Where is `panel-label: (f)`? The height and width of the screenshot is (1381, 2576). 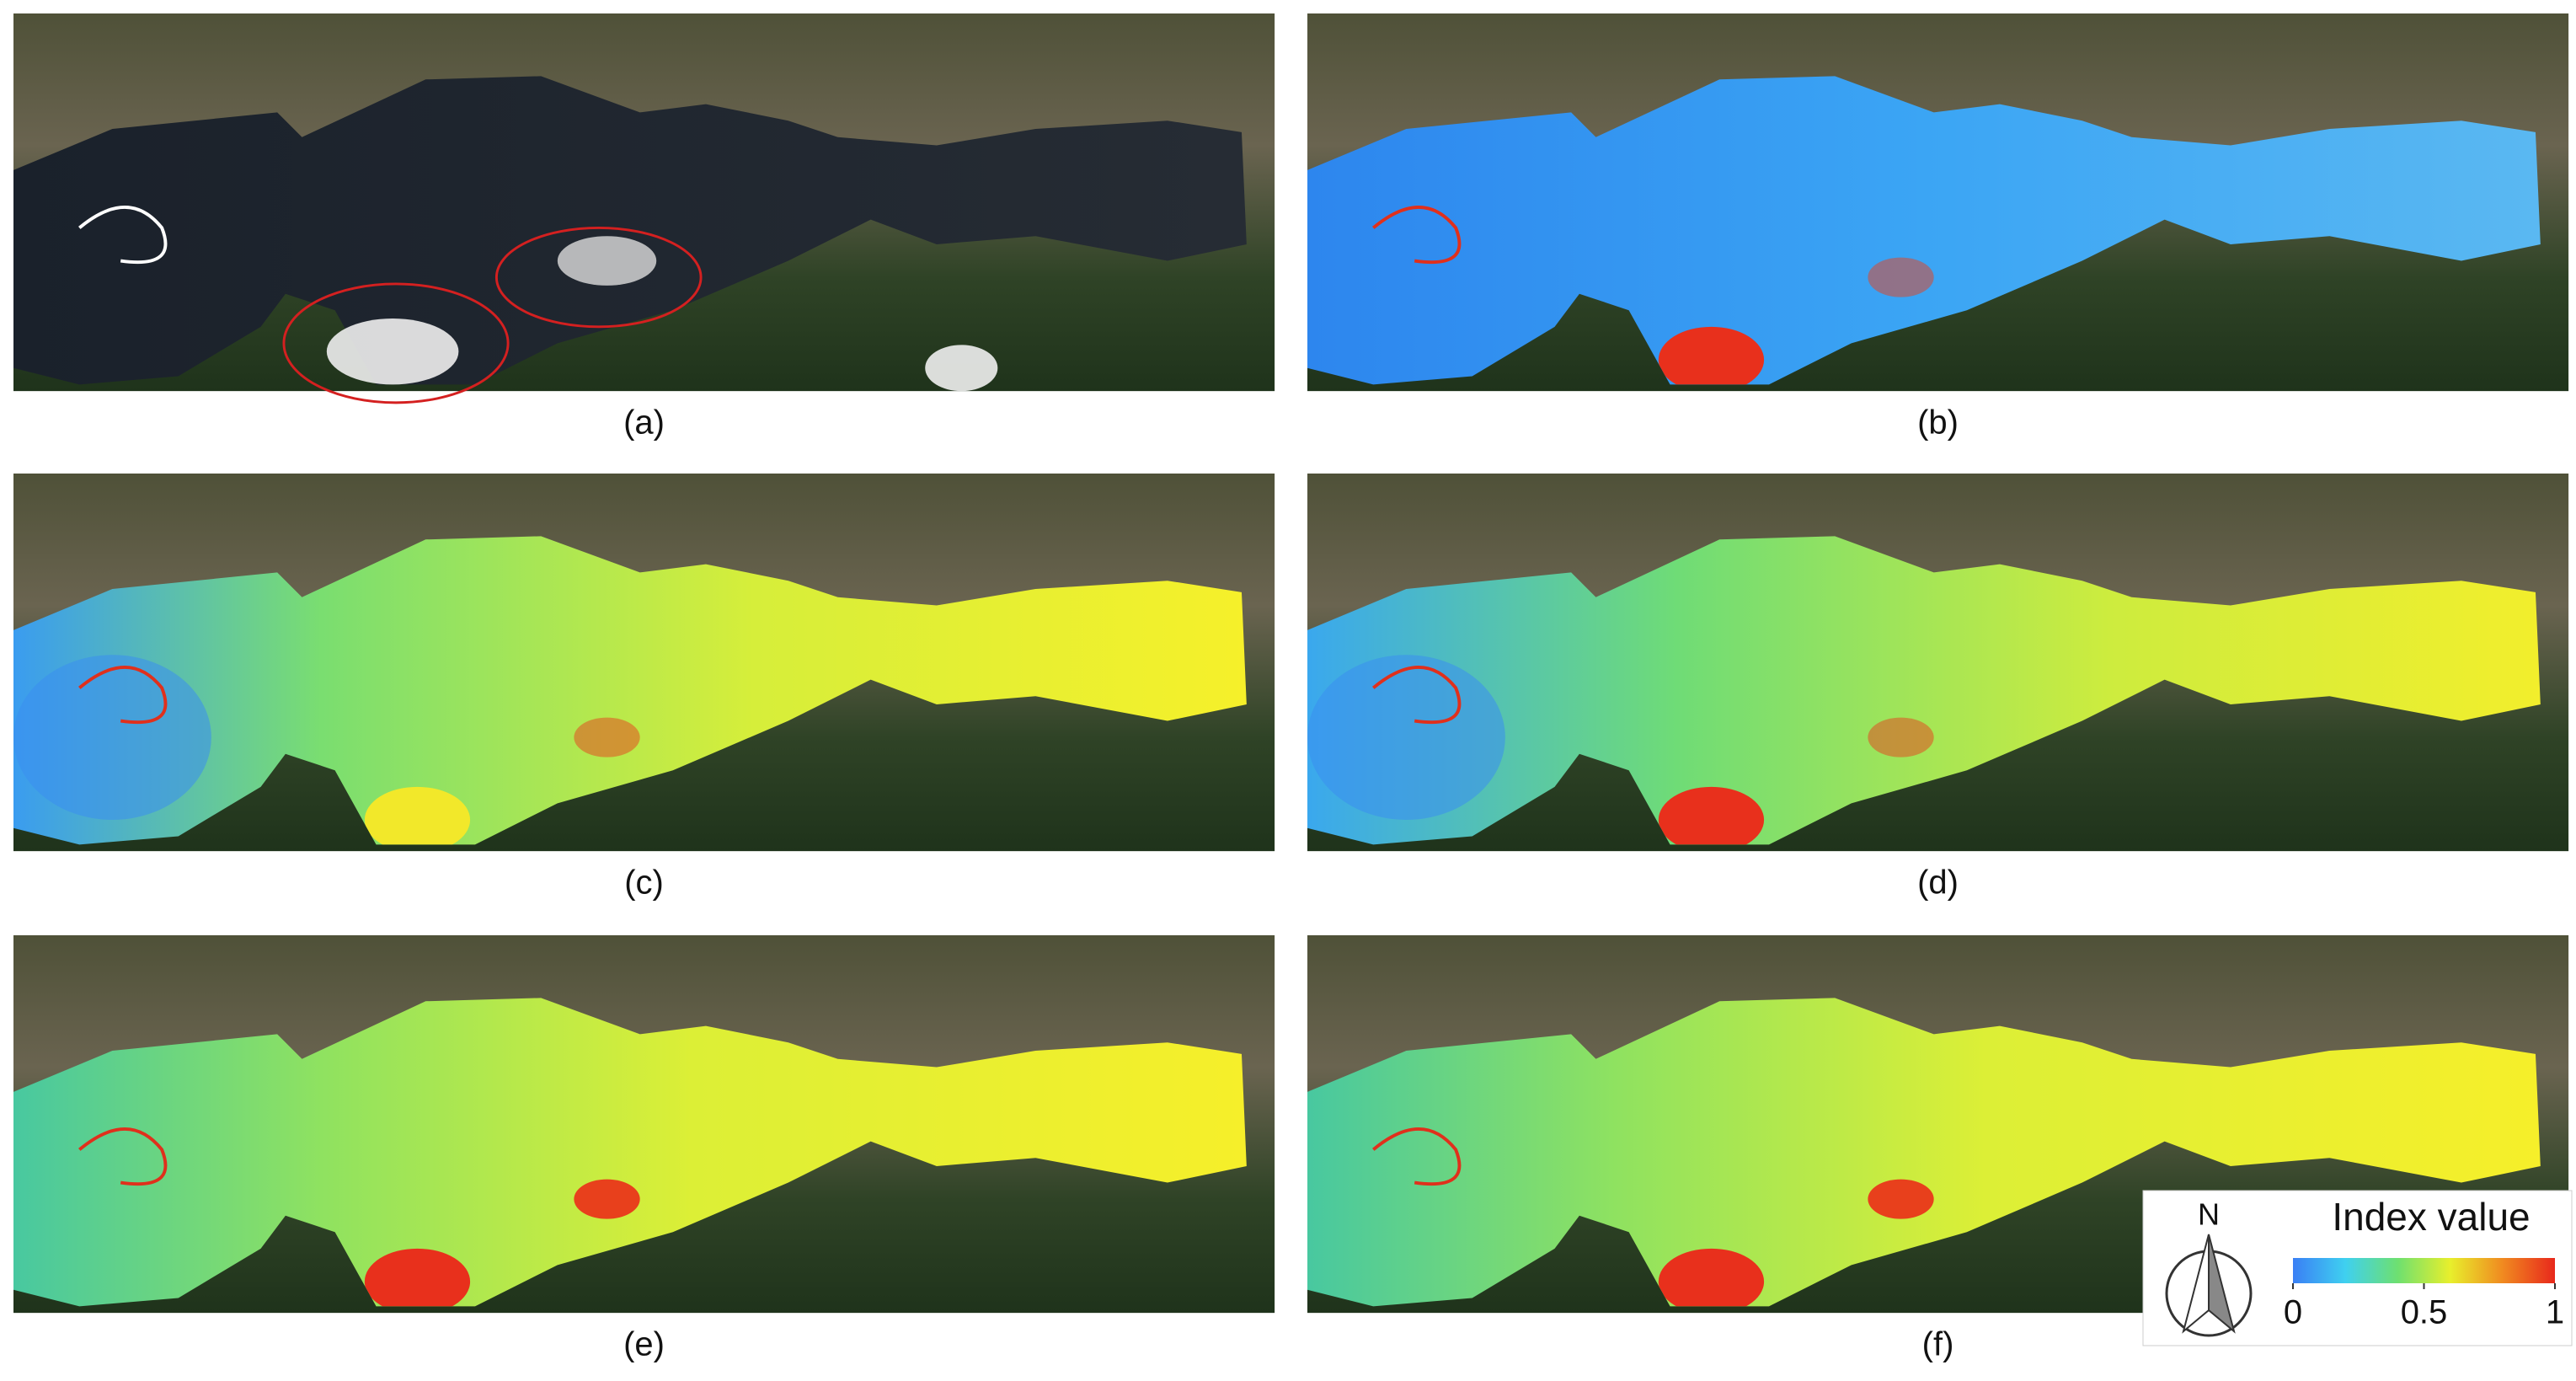
panel-label: (f) is located at coordinates (1938, 1344).